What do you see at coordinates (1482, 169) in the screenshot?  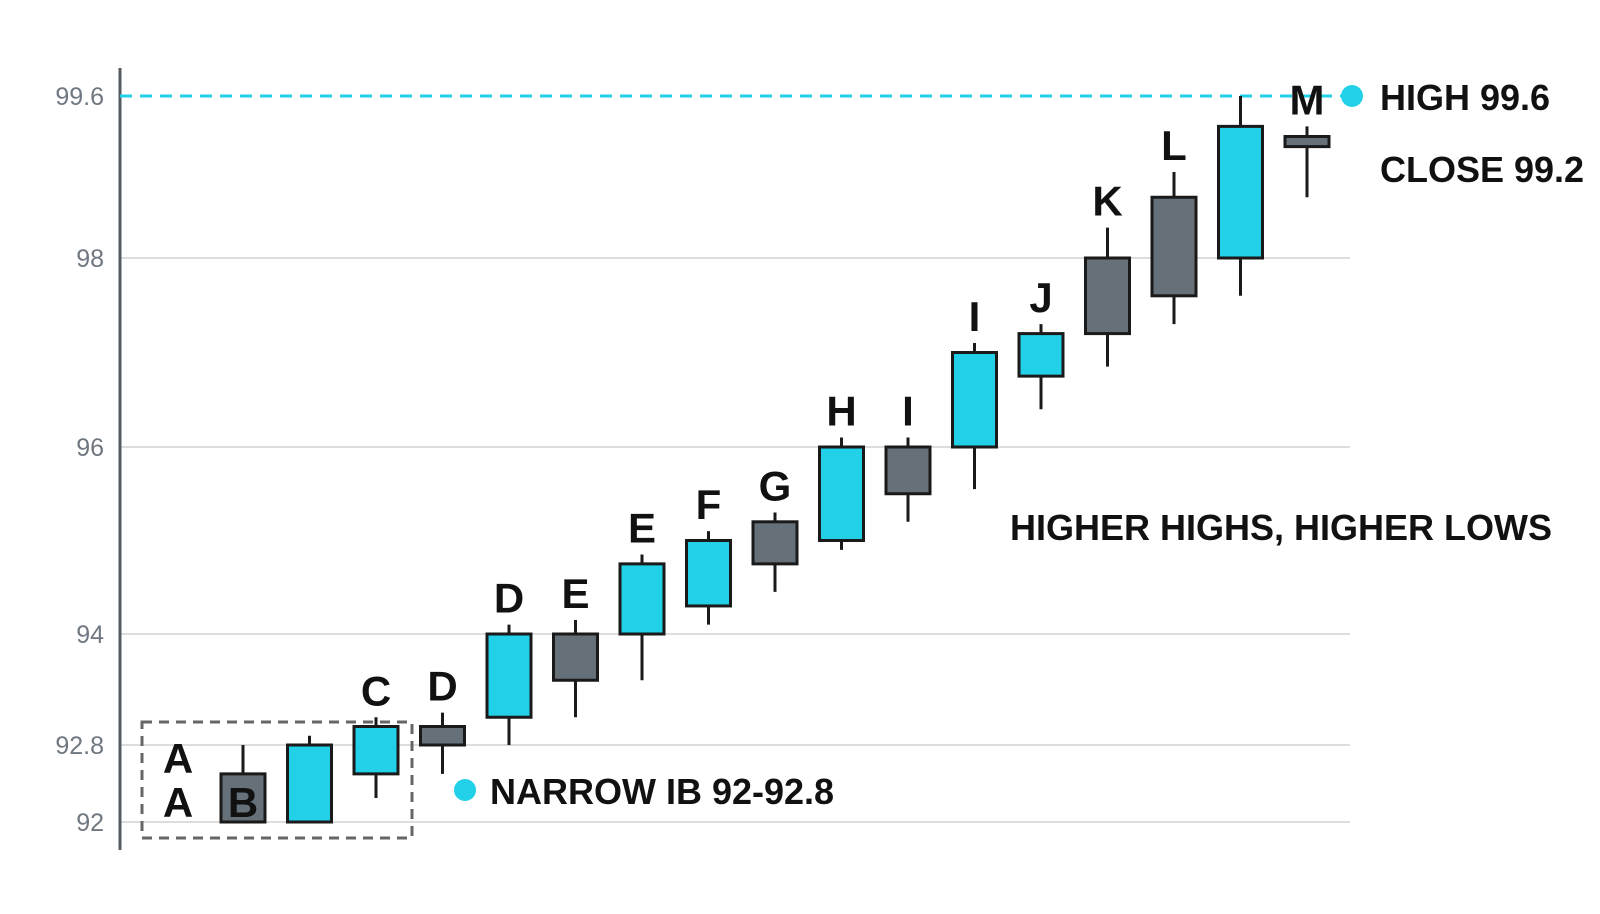 I see `close-label: CLOSE 99.2` at bounding box center [1482, 169].